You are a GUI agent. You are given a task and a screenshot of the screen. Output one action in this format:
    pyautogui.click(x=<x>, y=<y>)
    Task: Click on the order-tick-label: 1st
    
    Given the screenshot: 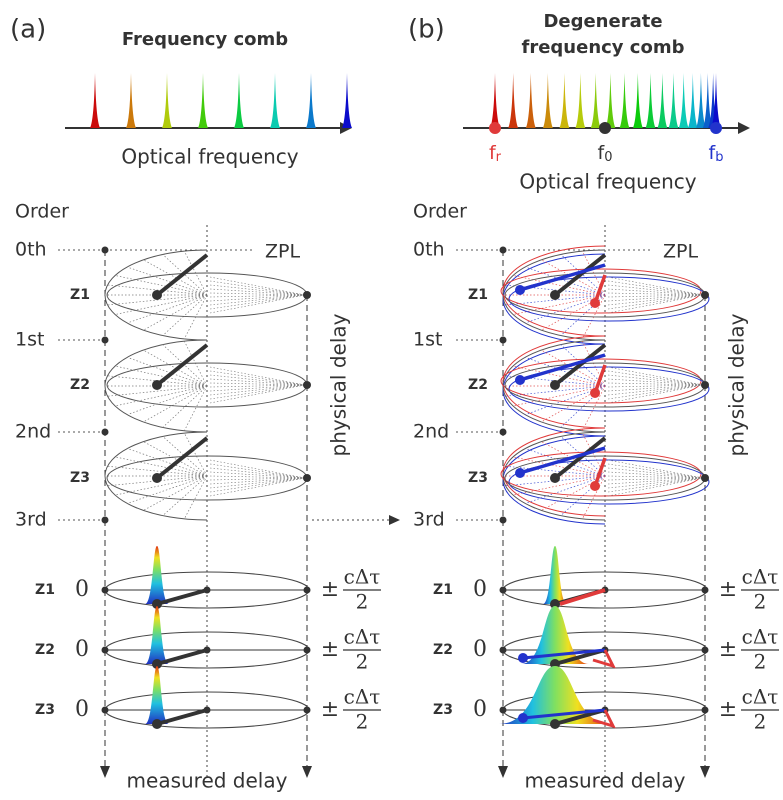 What is the action you would take?
    pyautogui.click(x=427, y=340)
    